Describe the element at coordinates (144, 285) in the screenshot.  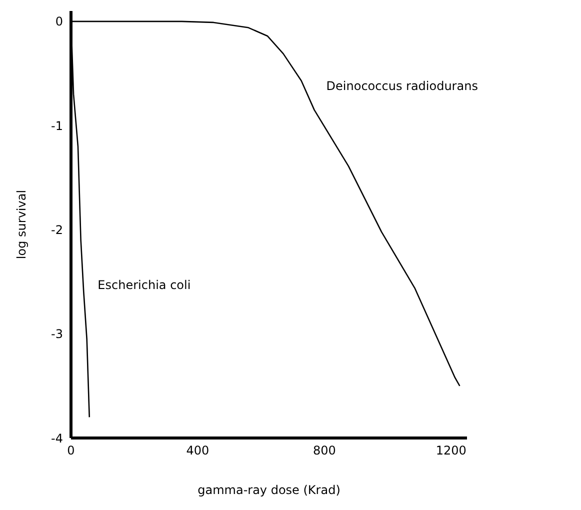
I see `series-label: Escherichia coli` at that location.